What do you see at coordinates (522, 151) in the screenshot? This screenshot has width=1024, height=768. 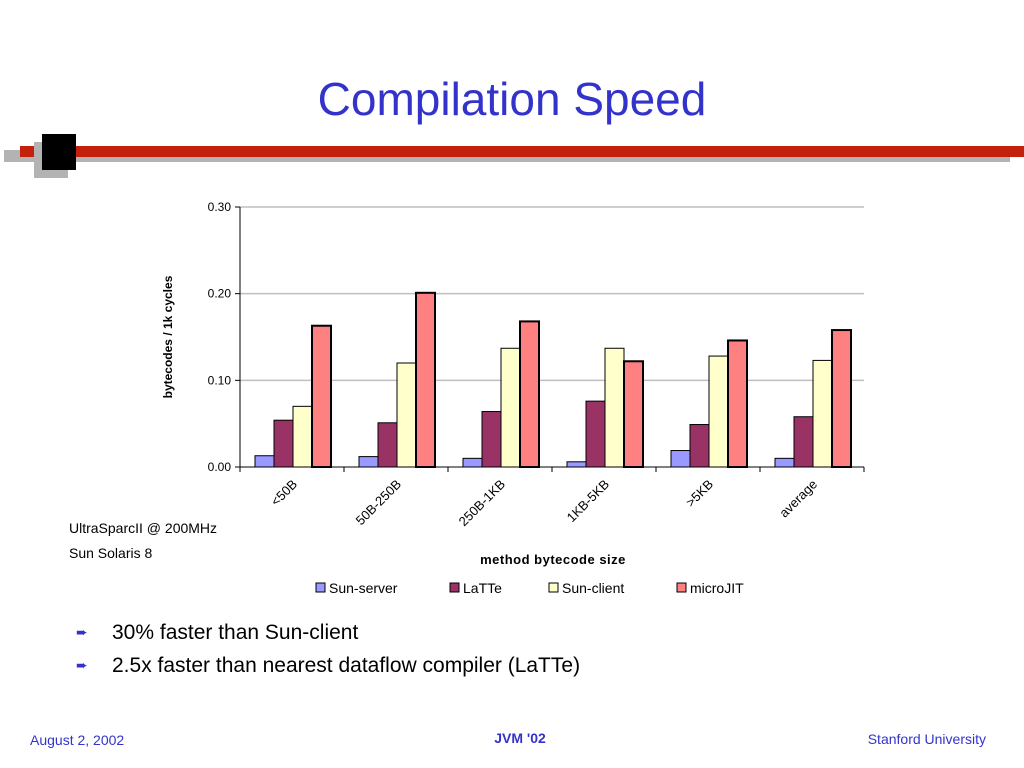 I see `accent-bar-red` at bounding box center [522, 151].